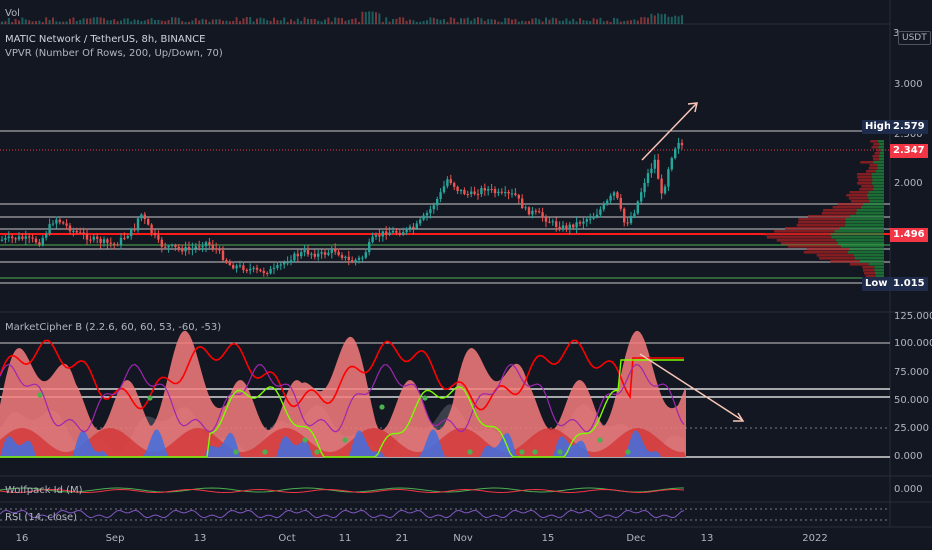 The image size is (932, 550). I want to click on wolfpack-indicator-title: Wolfpack Id (M), so click(44, 490).